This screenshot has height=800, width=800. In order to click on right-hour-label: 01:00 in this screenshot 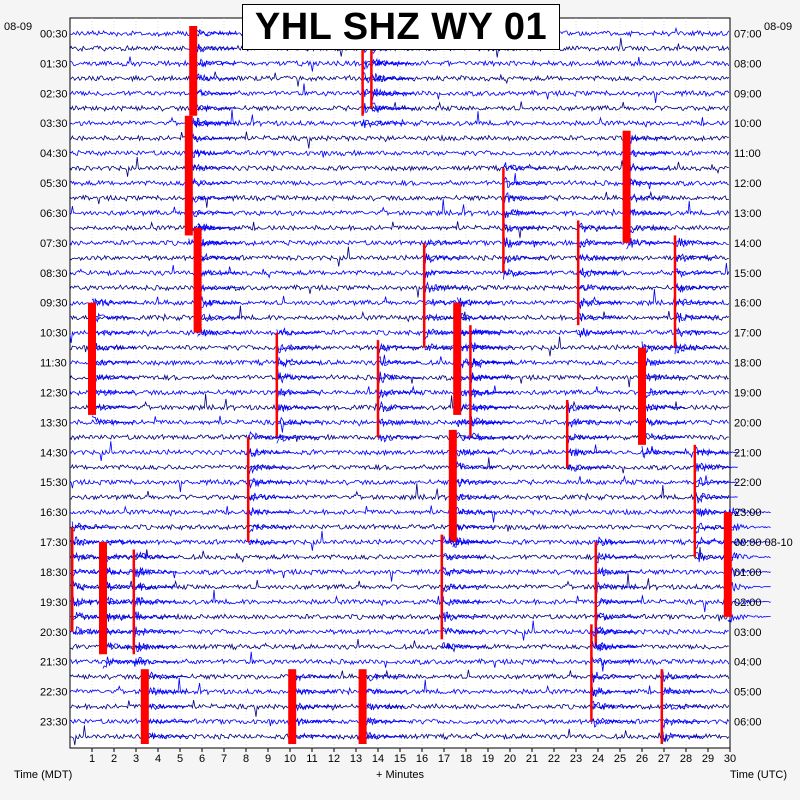, I will do `click(748, 573)`.